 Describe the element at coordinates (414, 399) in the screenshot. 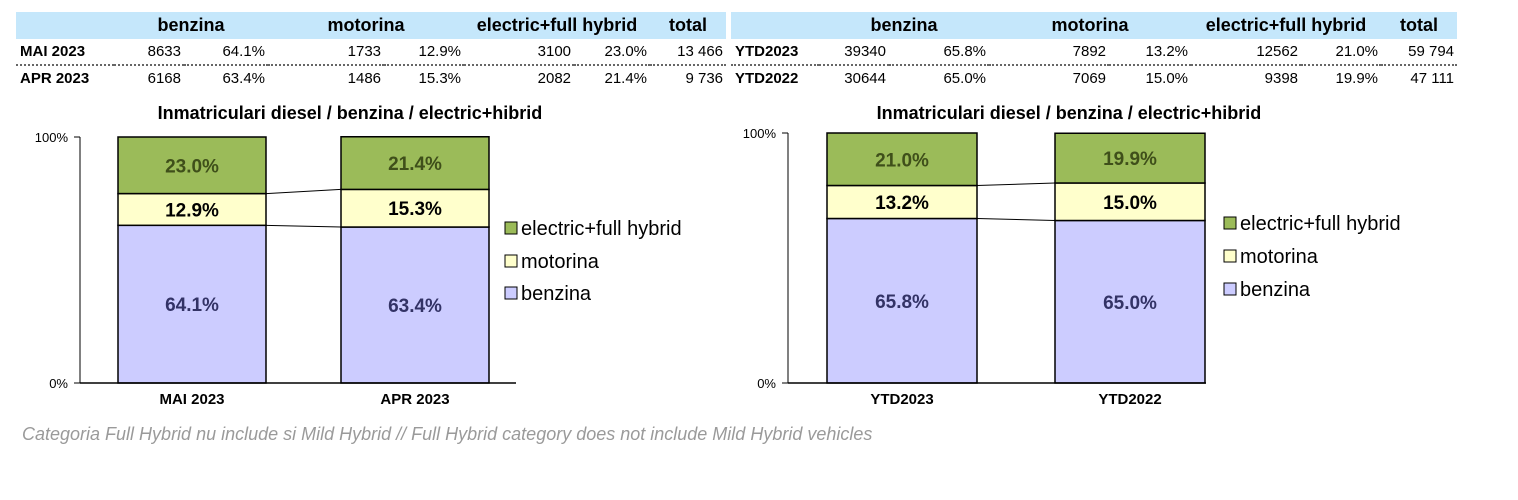

I see `x-tick-label: APR 2023` at that location.